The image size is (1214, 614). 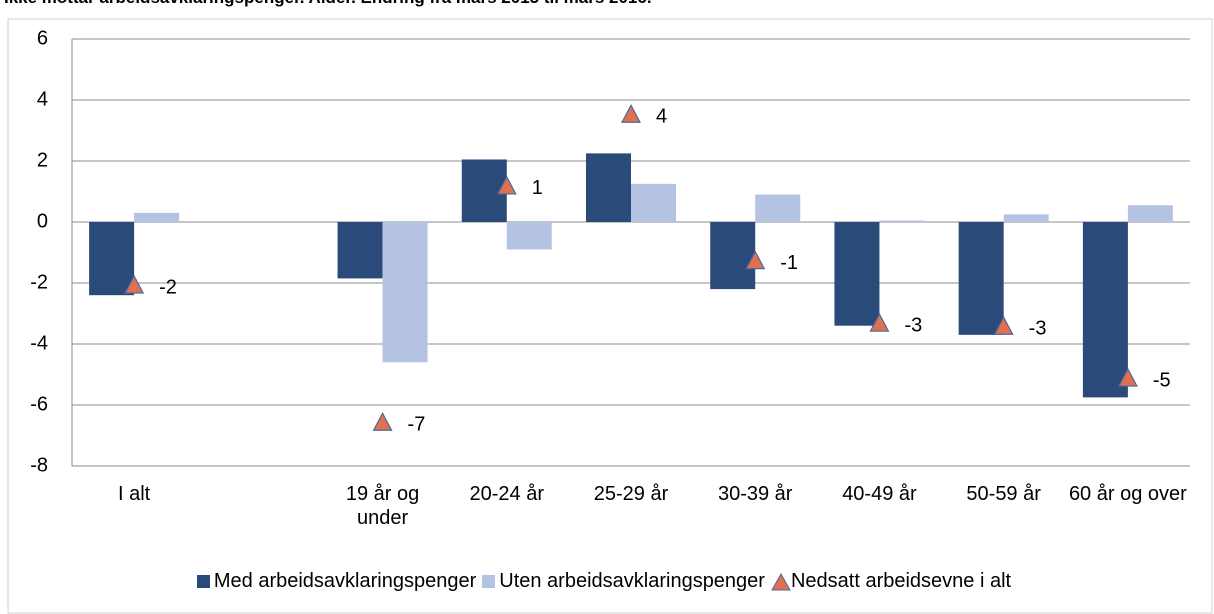 I want to click on data-label: -2, so click(x=168, y=287).